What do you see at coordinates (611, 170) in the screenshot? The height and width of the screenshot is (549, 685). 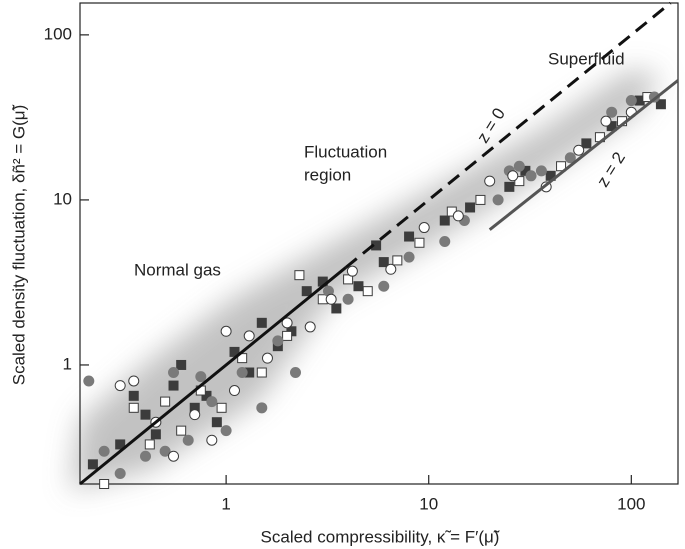 I see `annotation: z = 2` at bounding box center [611, 170].